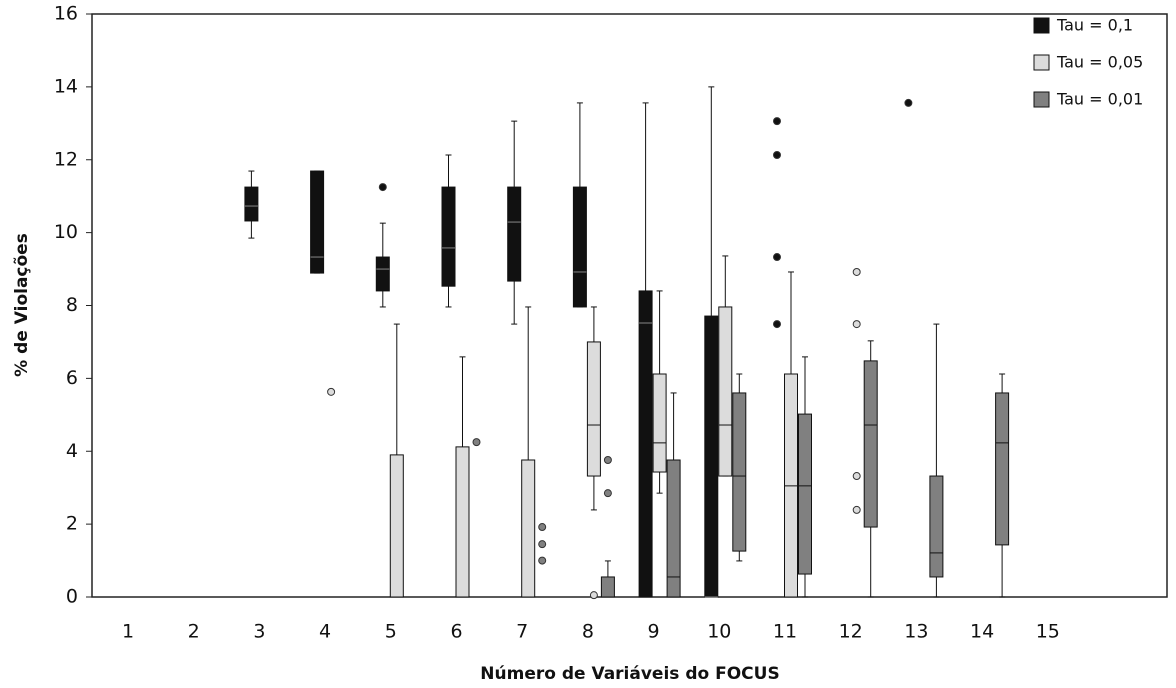 The width and height of the screenshot is (1176, 688). Describe the element at coordinates (22, 305) in the screenshot. I see `y-axis-title: % de Violações` at that location.